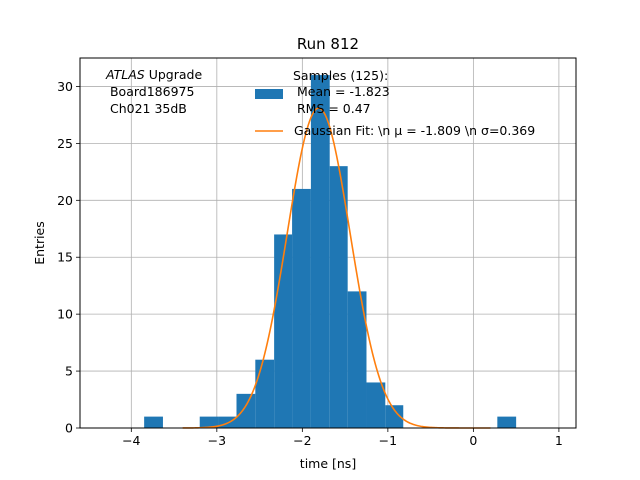 The width and height of the screenshot is (640, 480). What do you see at coordinates (65, 200) in the screenshot?
I see `y-tick-label: 20` at bounding box center [65, 200].